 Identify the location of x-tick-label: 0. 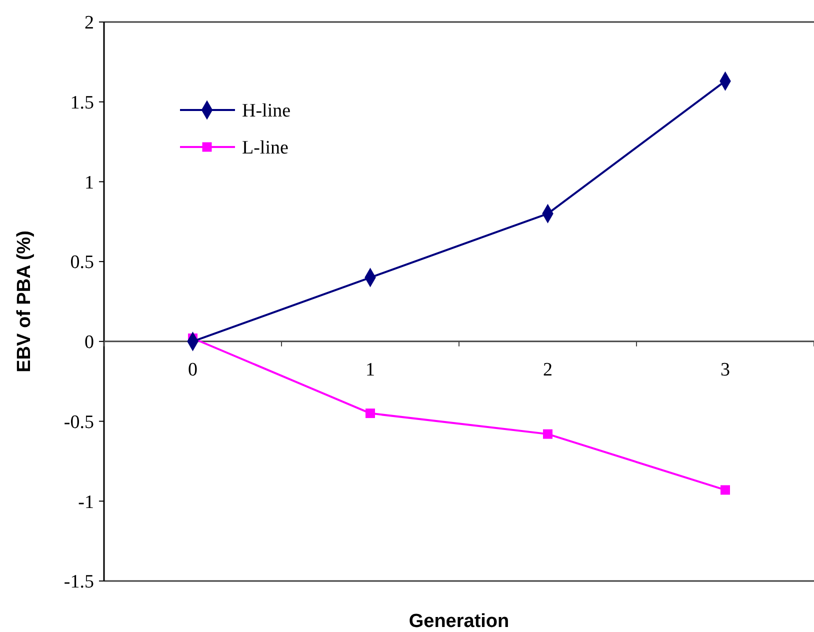
(193, 369).